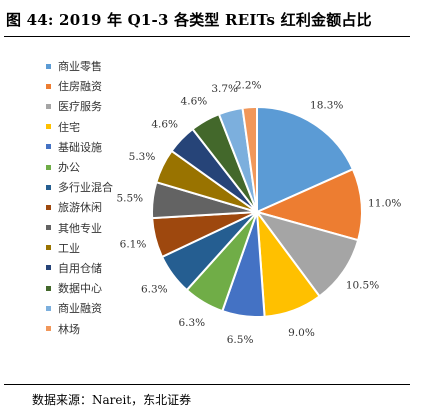  I want to click on source-note: 数据来源：Nareit，东北证券, so click(112, 400).